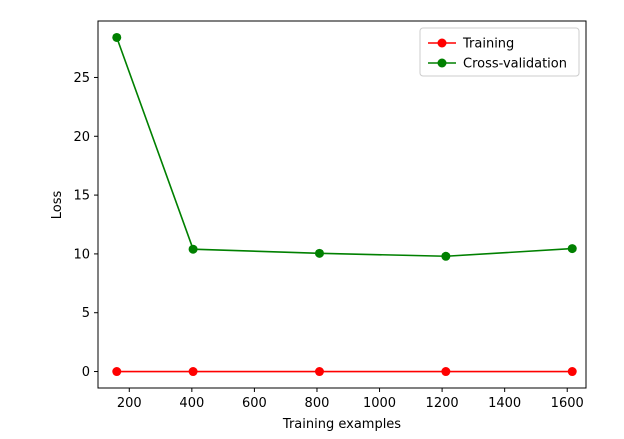 Image resolution: width=624 pixels, height=439 pixels. I want to click on legend-label-training: Training, so click(488, 44).